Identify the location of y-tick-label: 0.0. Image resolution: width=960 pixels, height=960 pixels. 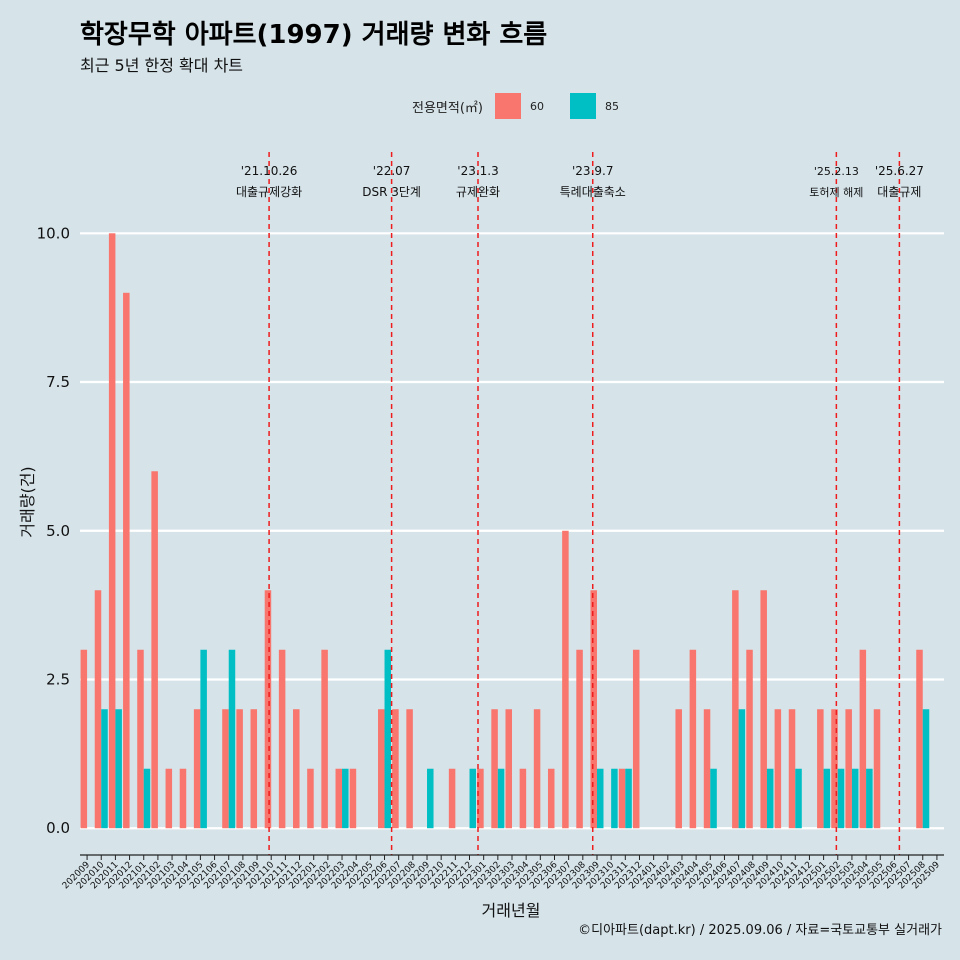
(58, 828).